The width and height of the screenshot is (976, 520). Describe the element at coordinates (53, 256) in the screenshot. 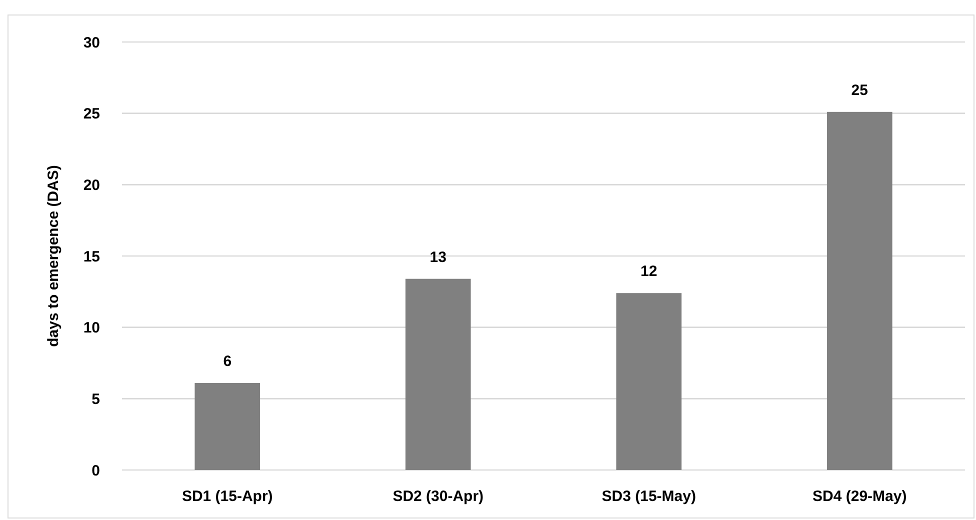

I see `y-axis-title: days to emergence (DAS)` at that location.